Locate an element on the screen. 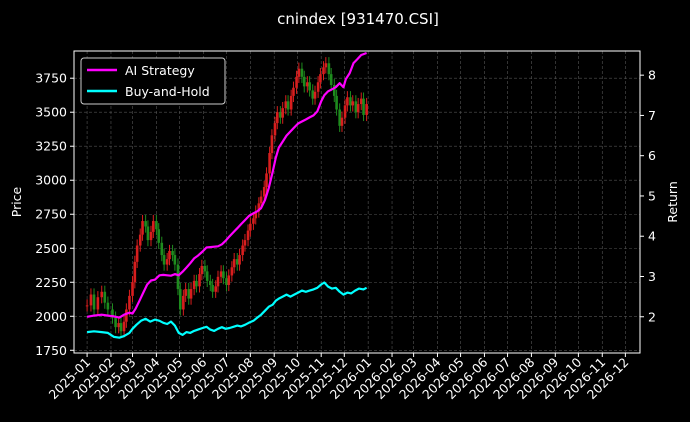 The height and width of the screenshot is (422, 690). y-left-tick-label: 3500 is located at coordinates (51, 112).